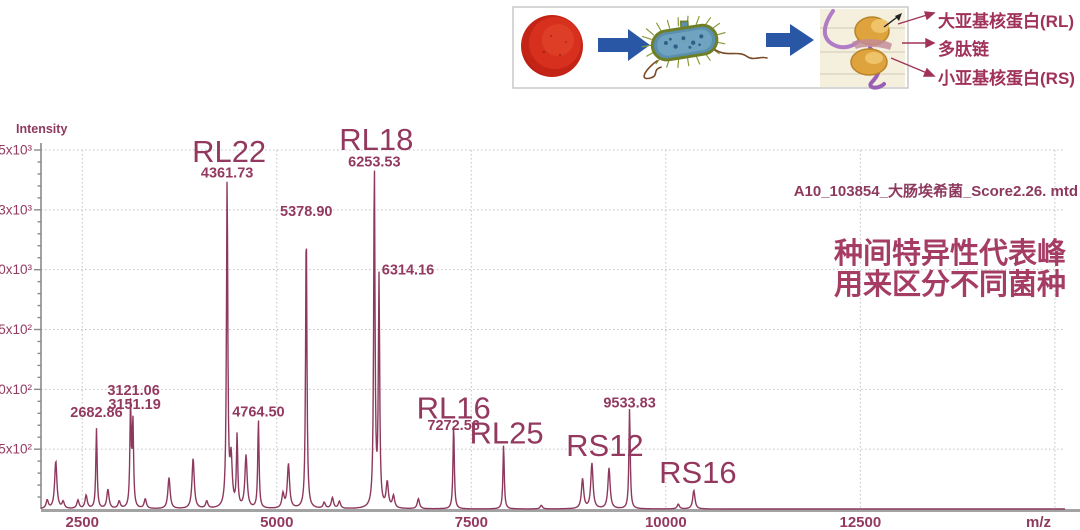  I want to click on peak-label-6253.53: 6253.53, so click(374, 162).